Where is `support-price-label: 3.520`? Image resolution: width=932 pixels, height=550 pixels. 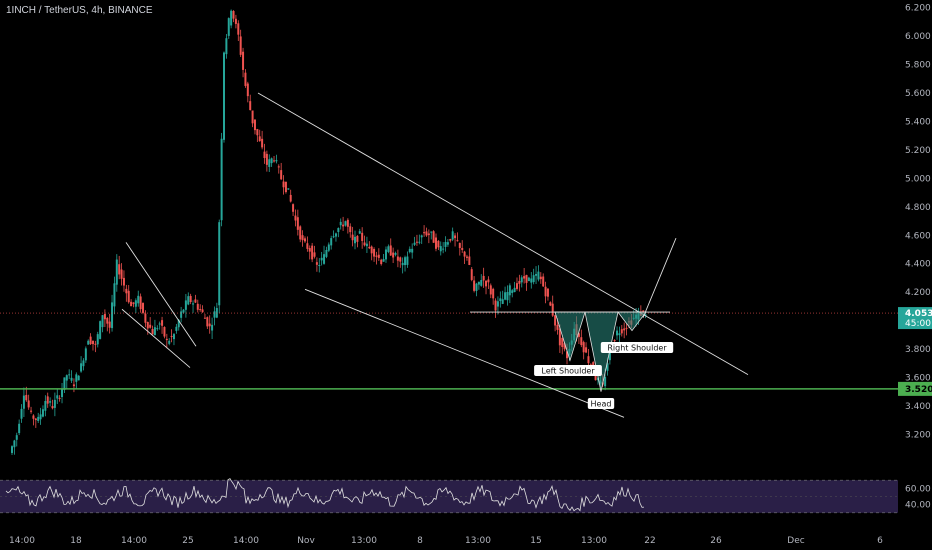 support-price-label: 3.520 is located at coordinates (918, 390).